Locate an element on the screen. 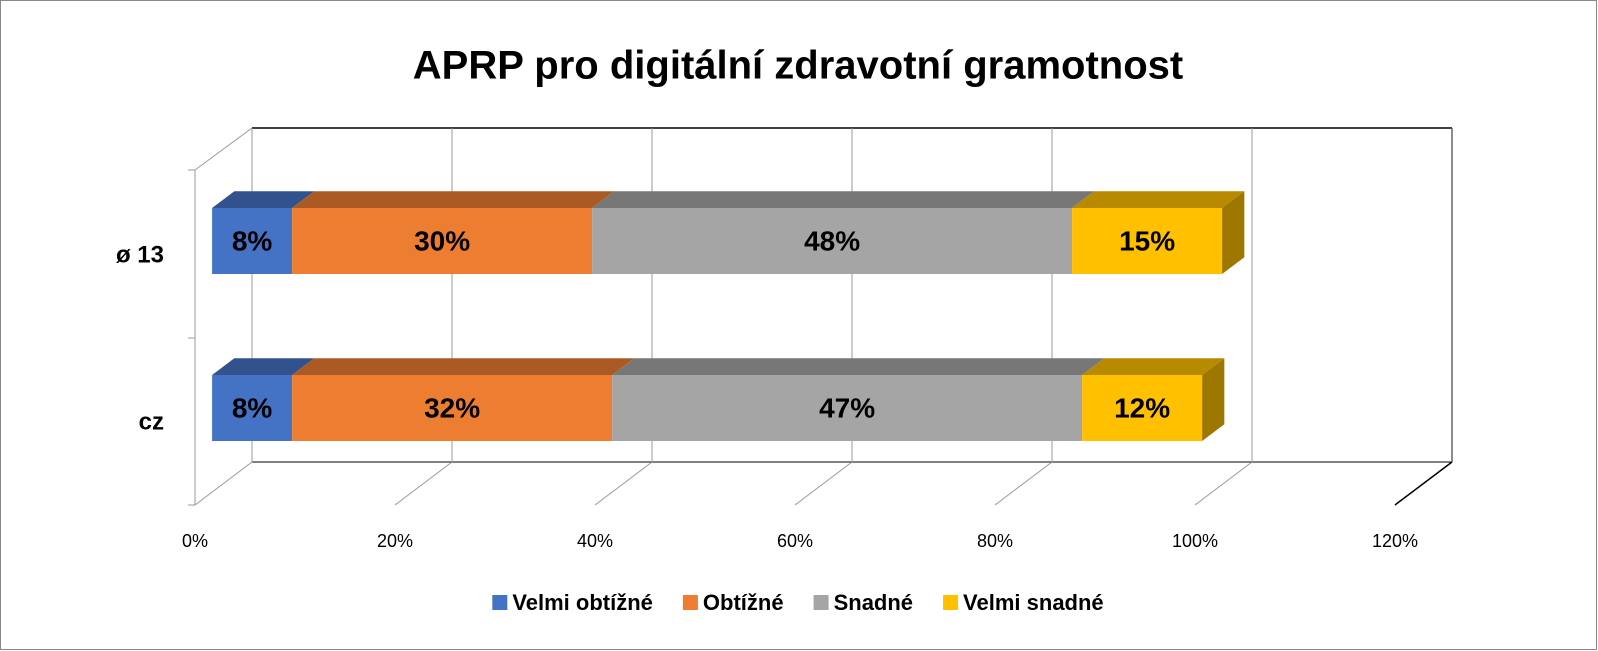  x-tick-label: 80% is located at coordinates (995, 541).